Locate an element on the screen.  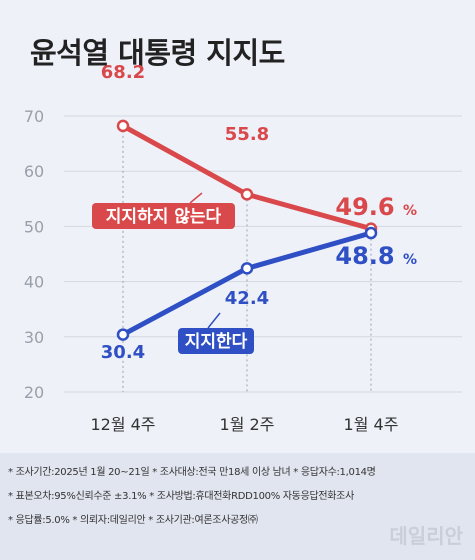
y-tick-label-40: 40 is located at coordinates (34, 282).